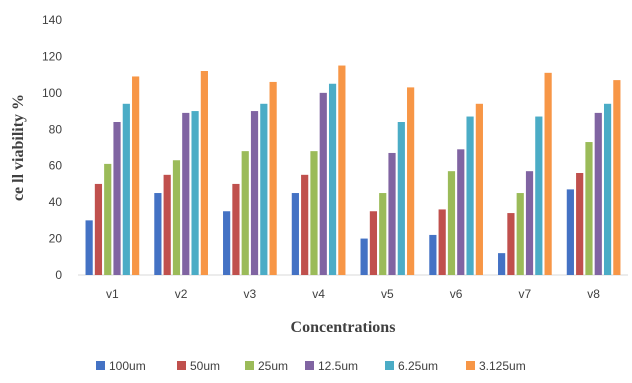 The height and width of the screenshot is (383, 632). What do you see at coordinates (353, 294) in the screenshot?
I see `x-axis-ticks: v1 v2 v3 v4 v5 v6 v7 v8` at bounding box center [353, 294].